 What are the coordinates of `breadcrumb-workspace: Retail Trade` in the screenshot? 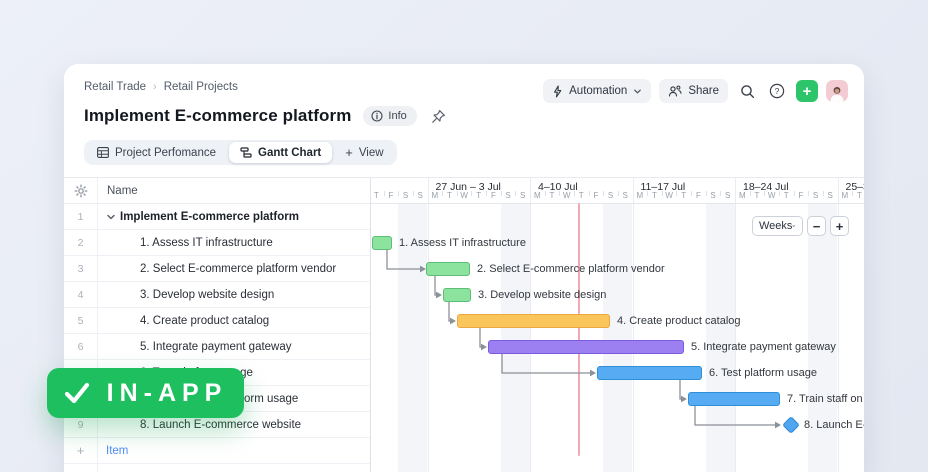 It's located at (115, 87).